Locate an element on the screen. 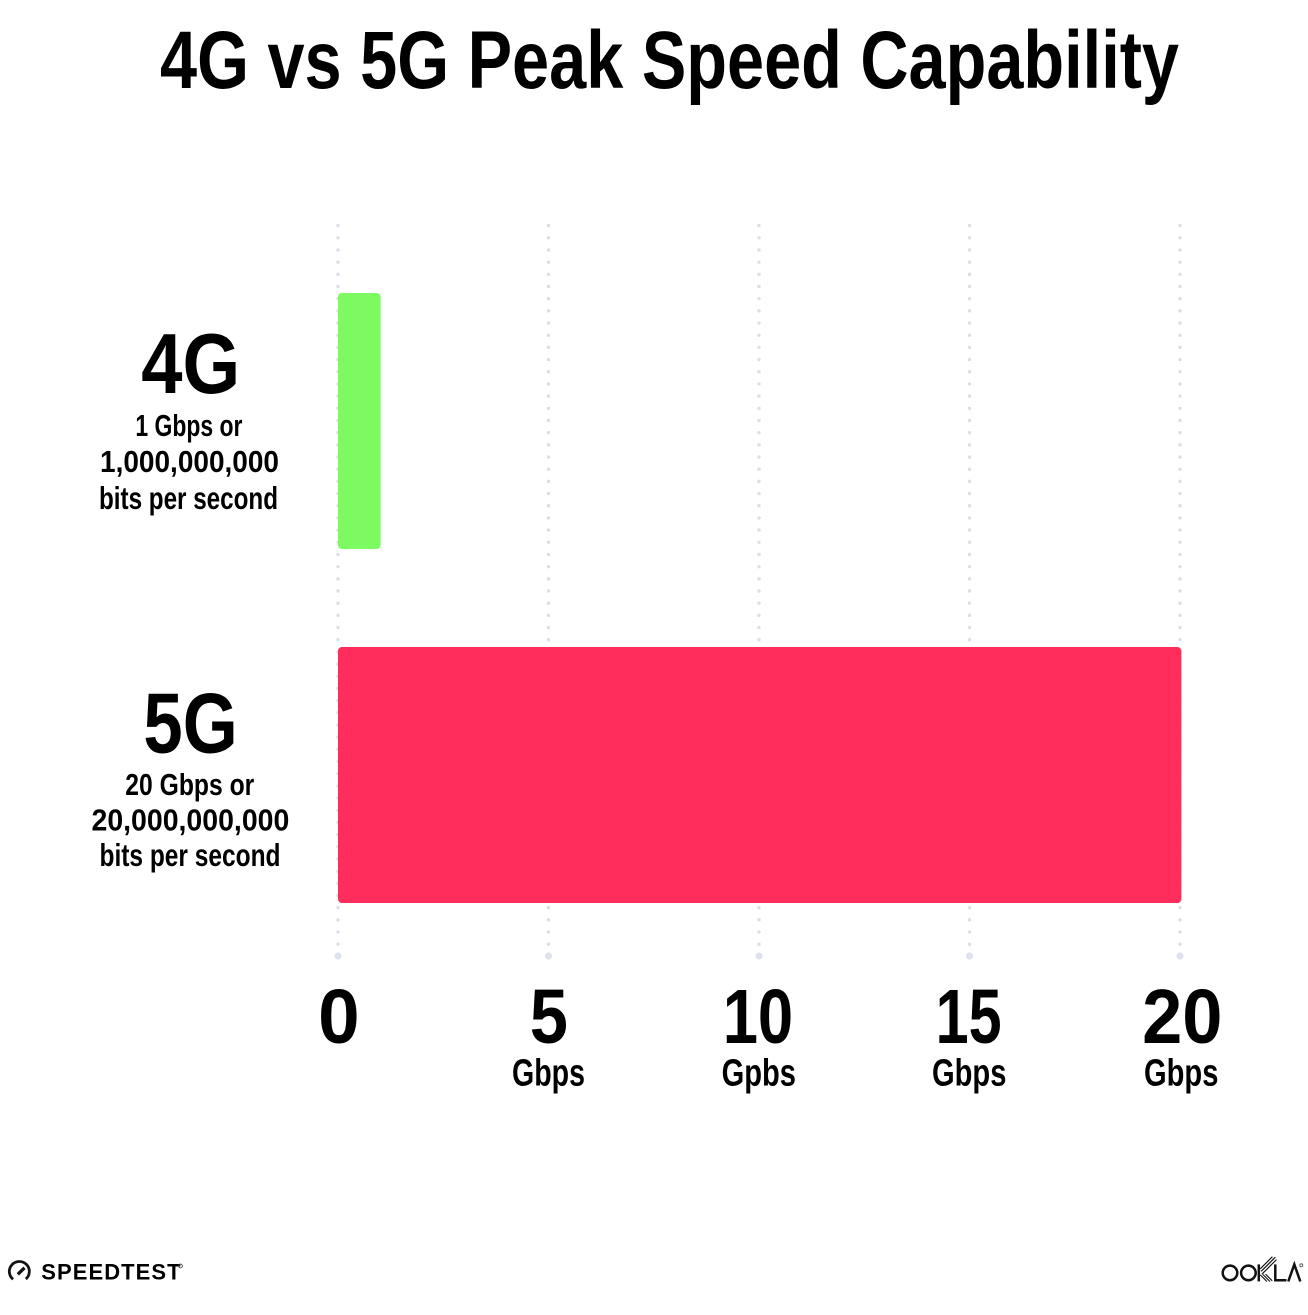 This screenshot has width=1308, height=1315. svg-text: Gpbs is located at coordinates (759, 1073).